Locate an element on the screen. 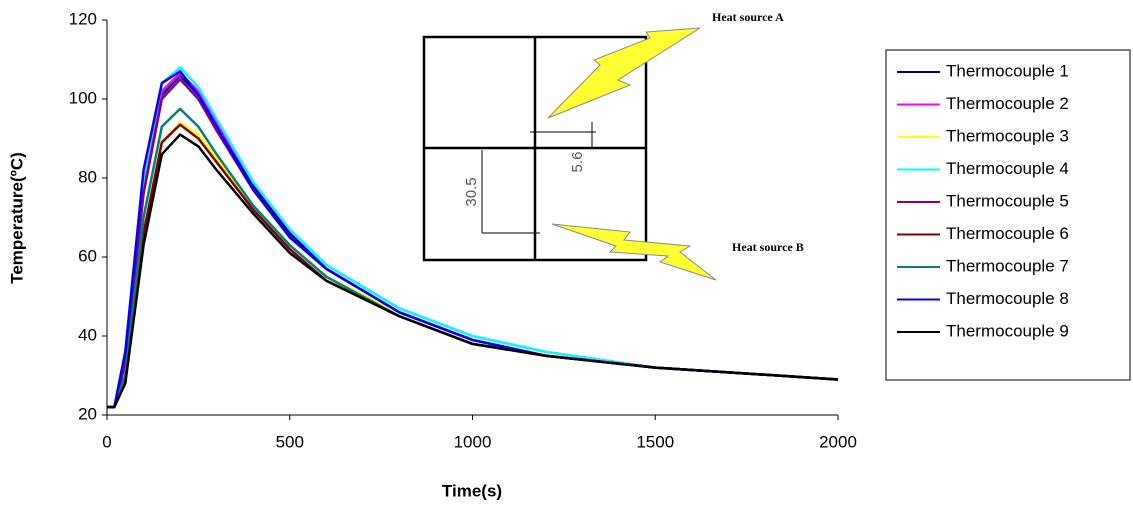  annotation: Heat source B is located at coordinates (768, 247).